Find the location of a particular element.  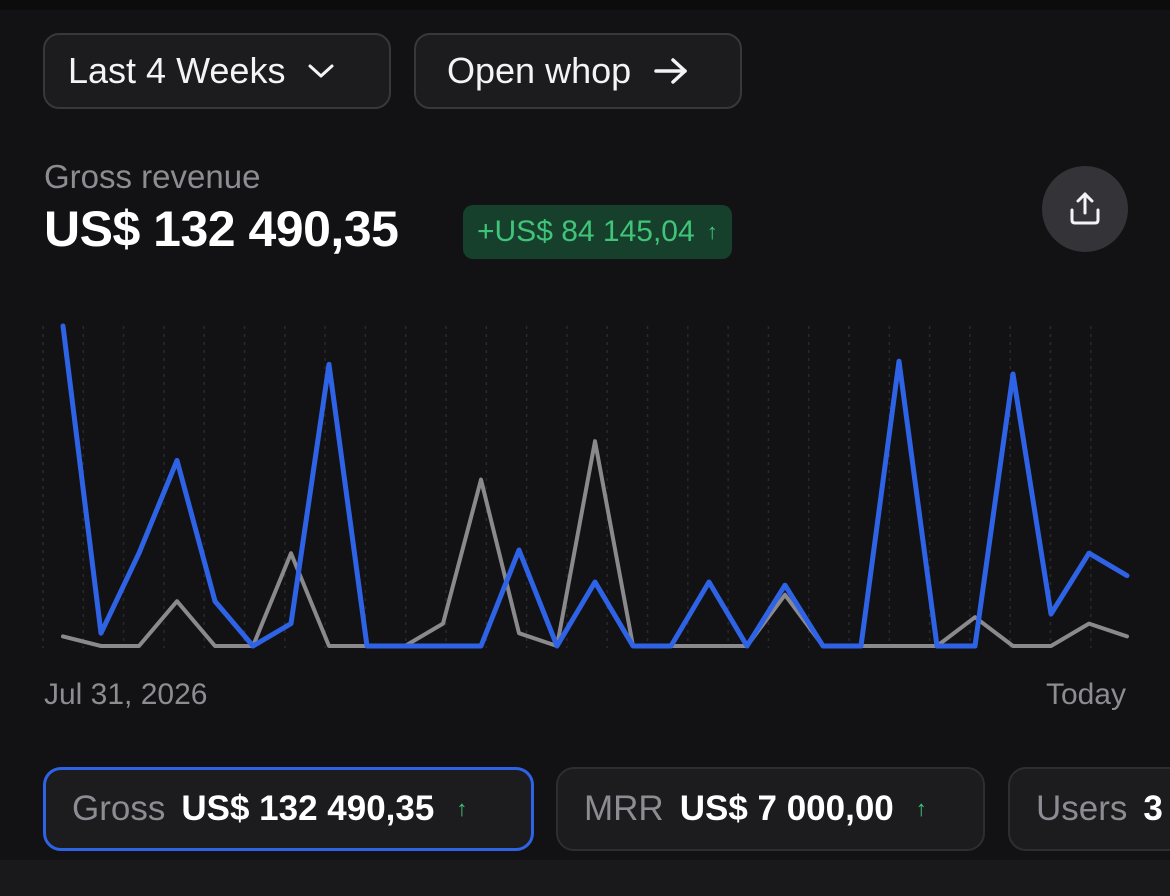

gross-revenue-value: US$ 132 490,35 is located at coordinates (221, 229).